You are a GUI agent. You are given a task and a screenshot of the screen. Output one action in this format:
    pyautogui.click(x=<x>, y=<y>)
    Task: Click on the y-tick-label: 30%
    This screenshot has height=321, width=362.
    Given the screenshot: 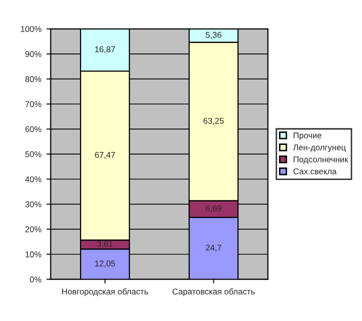 What is the action you would take?
    pyautogui.click(x=33, y=204)
    